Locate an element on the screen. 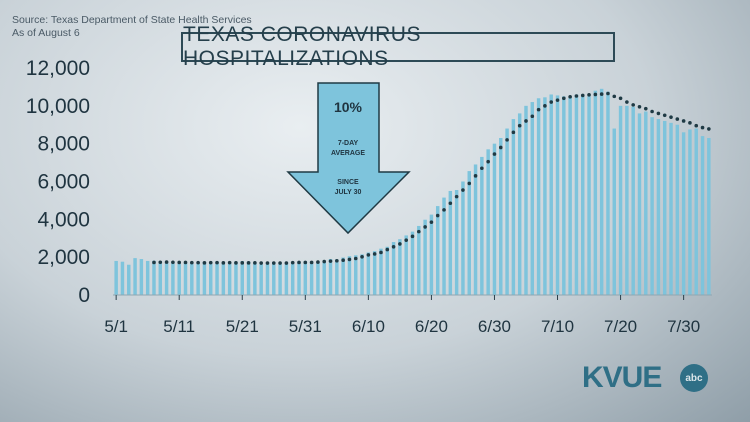 The image size is (750, 422). y-tick-label: 10,000 is located at coordinates (58, 106).